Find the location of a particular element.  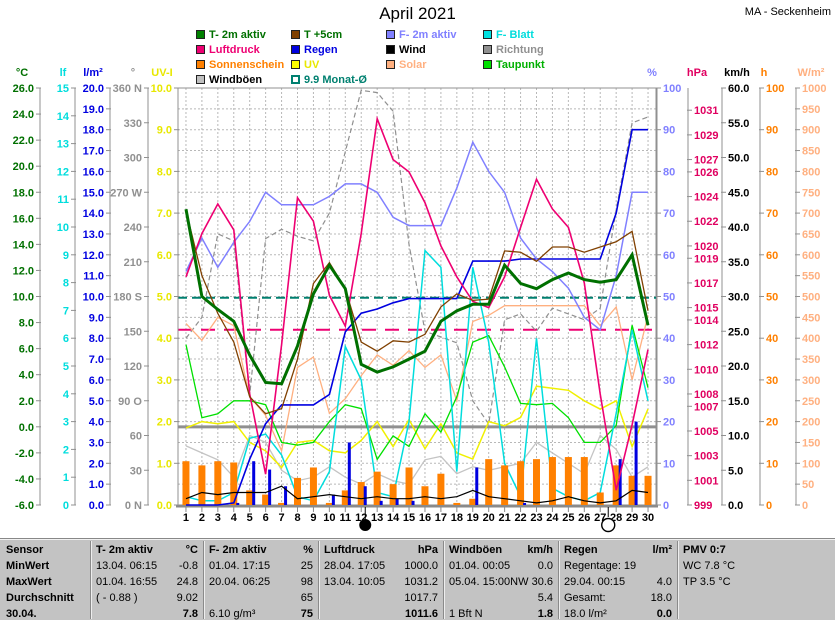

day-label: 17 is located at coordinates (441, 518).